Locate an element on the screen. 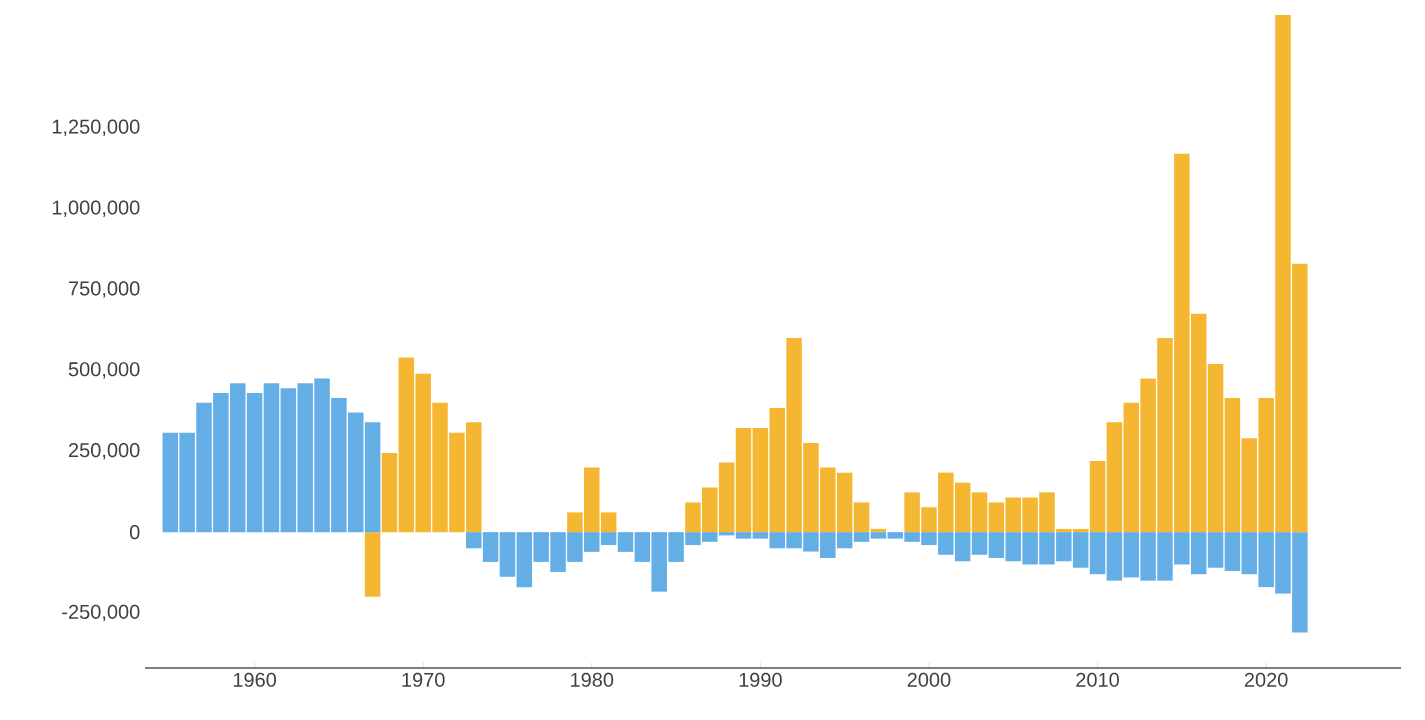 This screenshot has height=720, width=1425. x-tick-label: 2020 is located at coordinates (1266, 679).